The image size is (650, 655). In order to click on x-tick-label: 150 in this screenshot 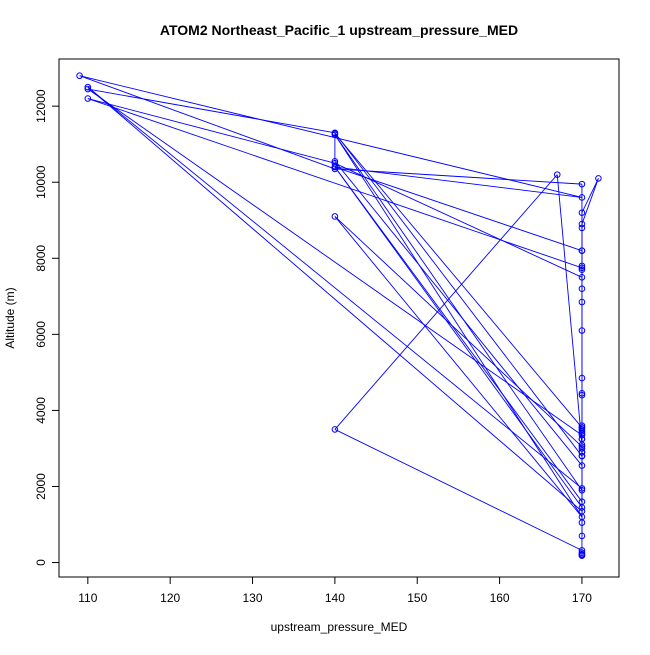, I will do `click(417, 598)`.